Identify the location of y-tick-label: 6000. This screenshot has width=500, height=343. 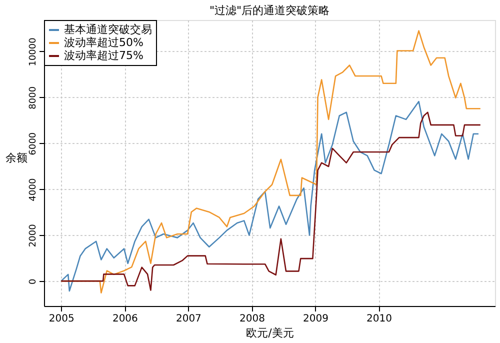
(33, 144).